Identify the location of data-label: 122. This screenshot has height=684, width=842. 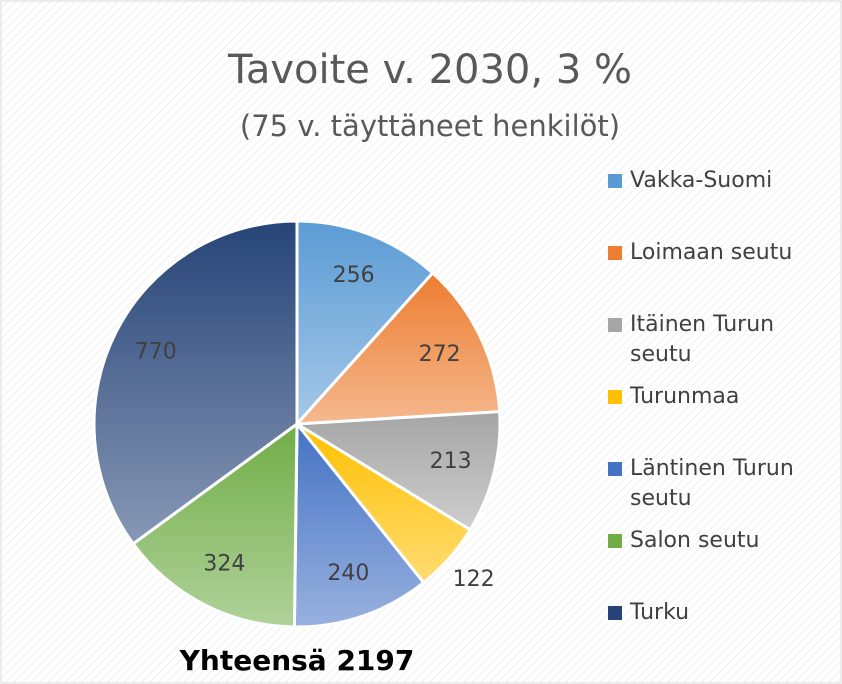
(474, 579).